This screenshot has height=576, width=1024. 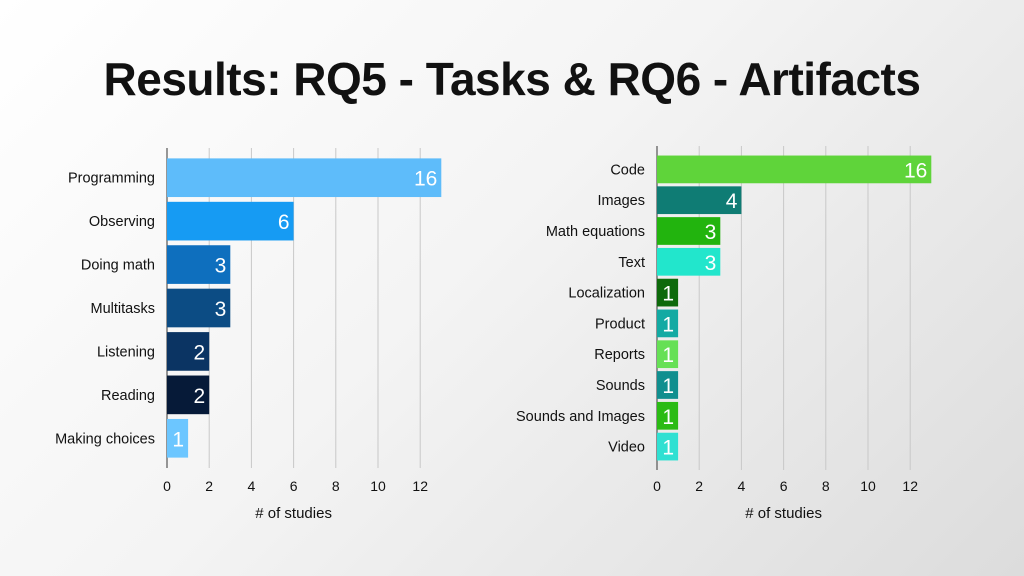 I want to click on bar-listening, so click(x=188, y=351).